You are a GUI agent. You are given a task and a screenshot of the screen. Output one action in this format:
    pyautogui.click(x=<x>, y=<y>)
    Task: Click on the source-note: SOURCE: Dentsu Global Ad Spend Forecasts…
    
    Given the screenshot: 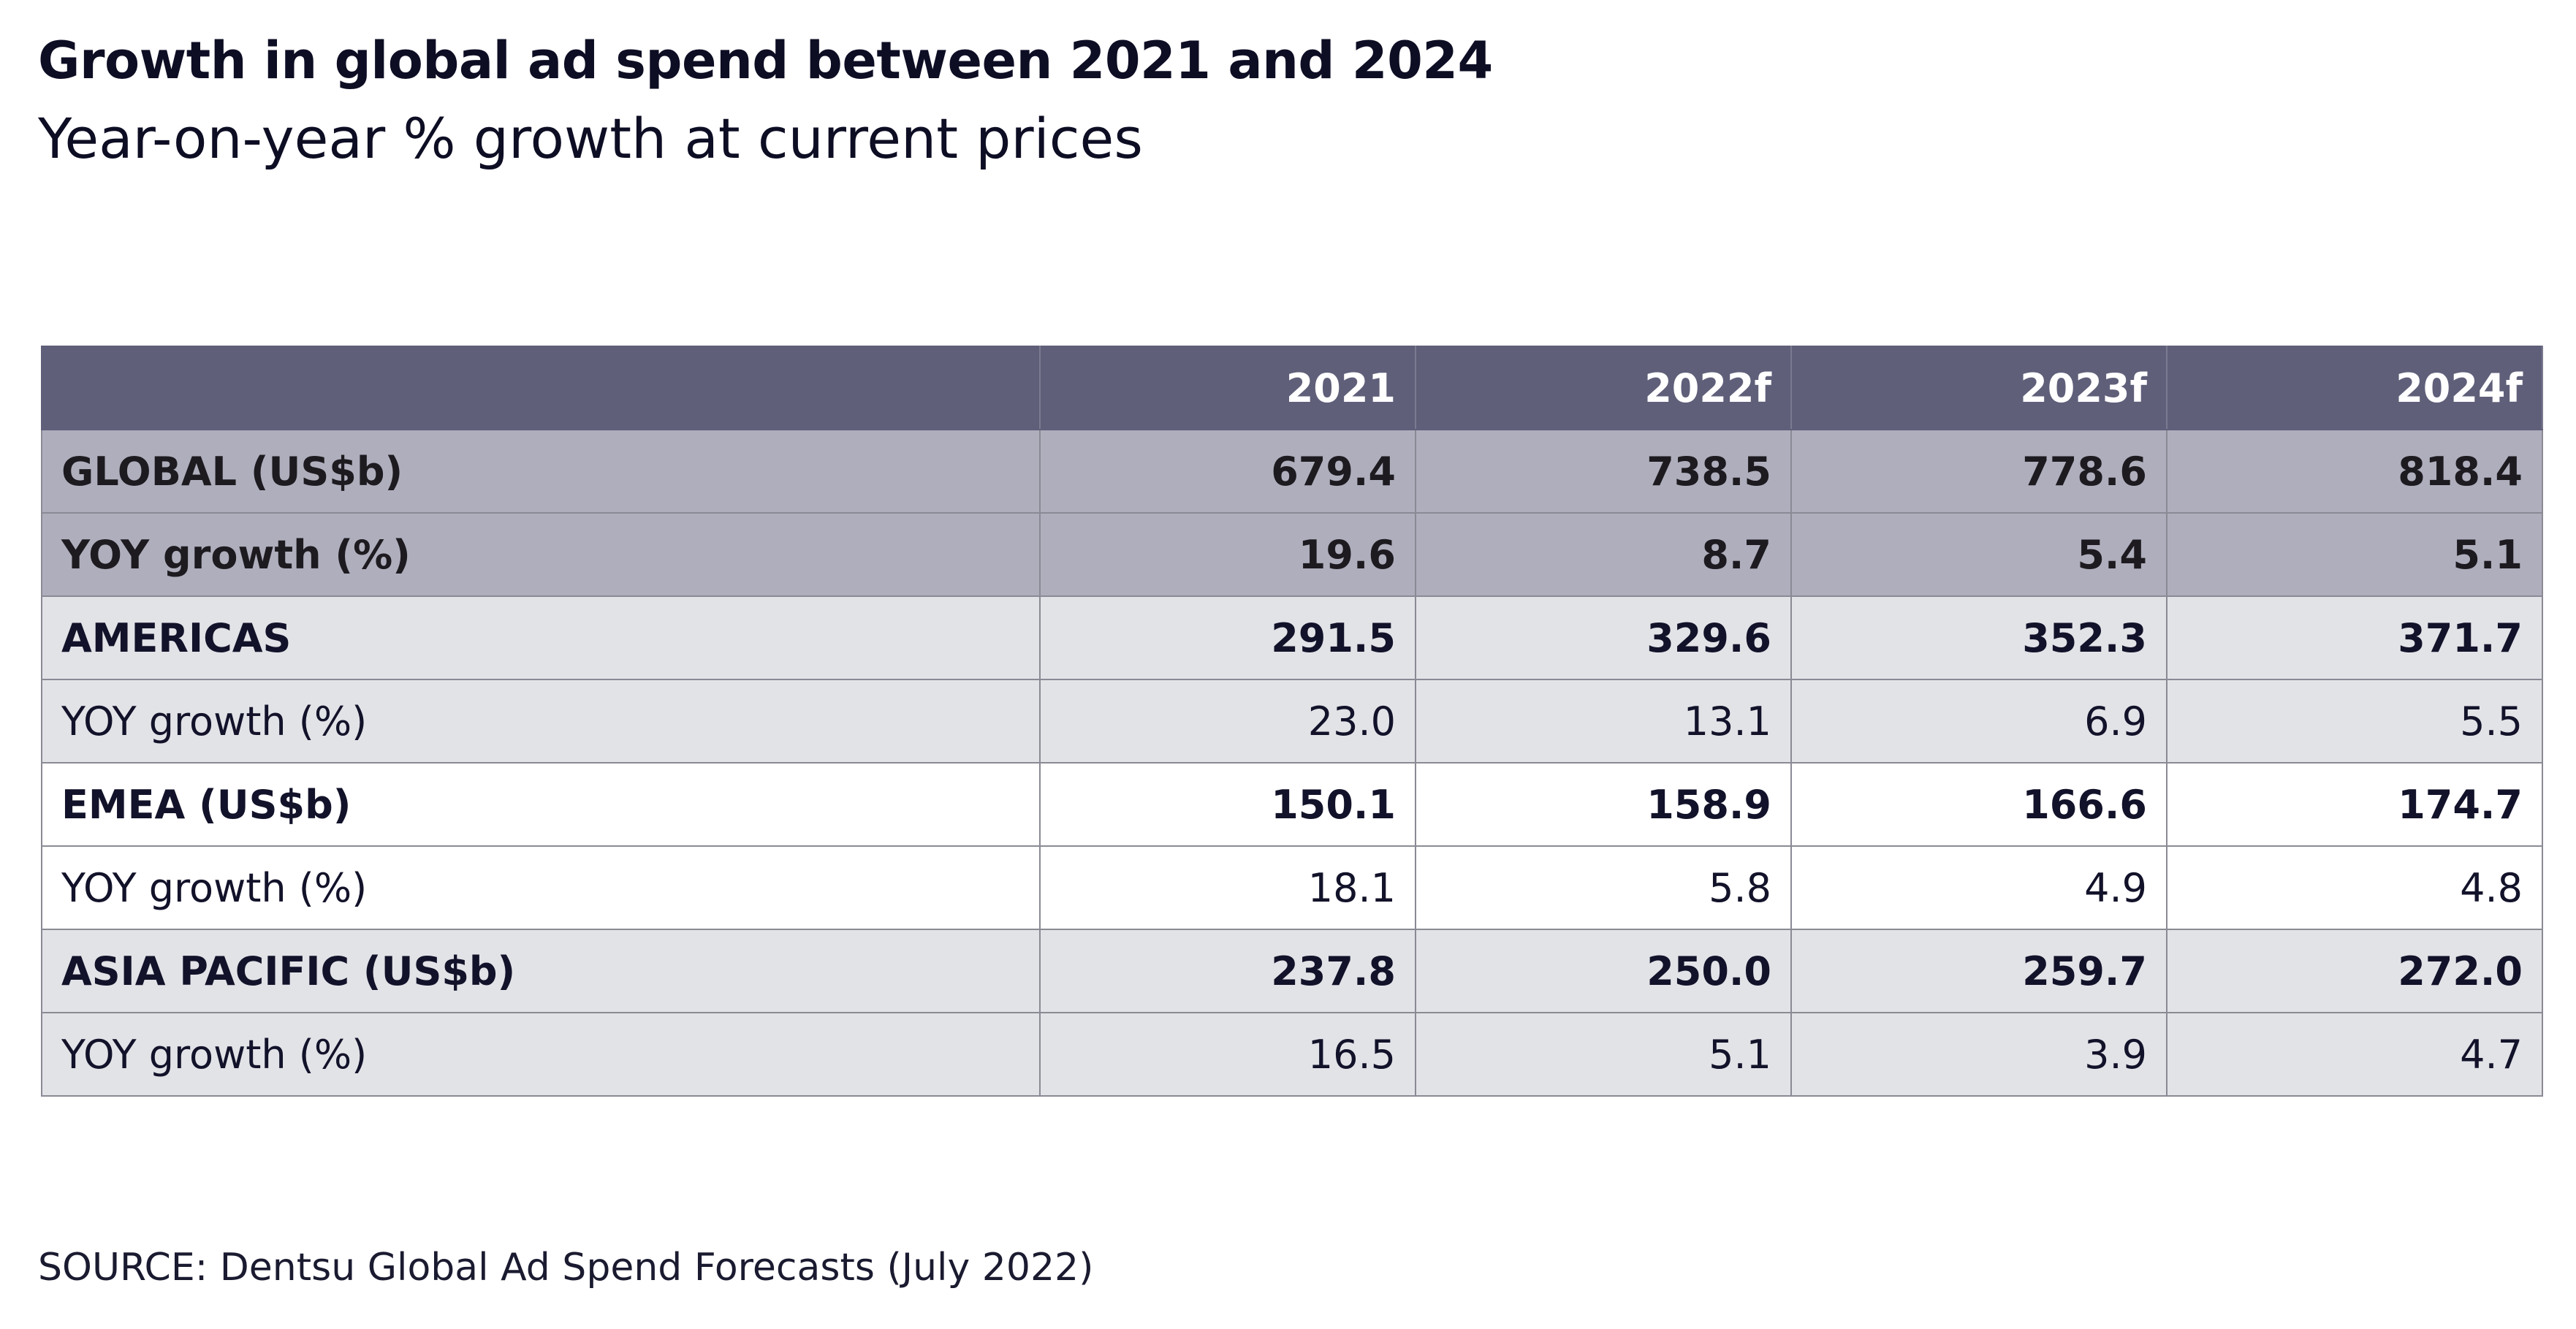 What is the action you would take?
    pyautogui.click(x=566, y=1268)
    